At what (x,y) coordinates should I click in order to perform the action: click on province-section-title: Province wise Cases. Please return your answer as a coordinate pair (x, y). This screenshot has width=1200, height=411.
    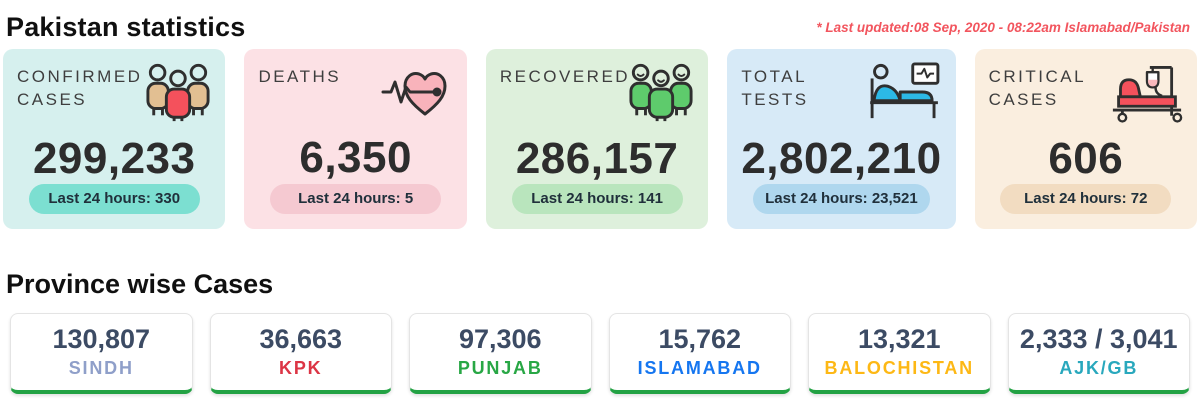
    Looking at the image, I should click on (140, 284).